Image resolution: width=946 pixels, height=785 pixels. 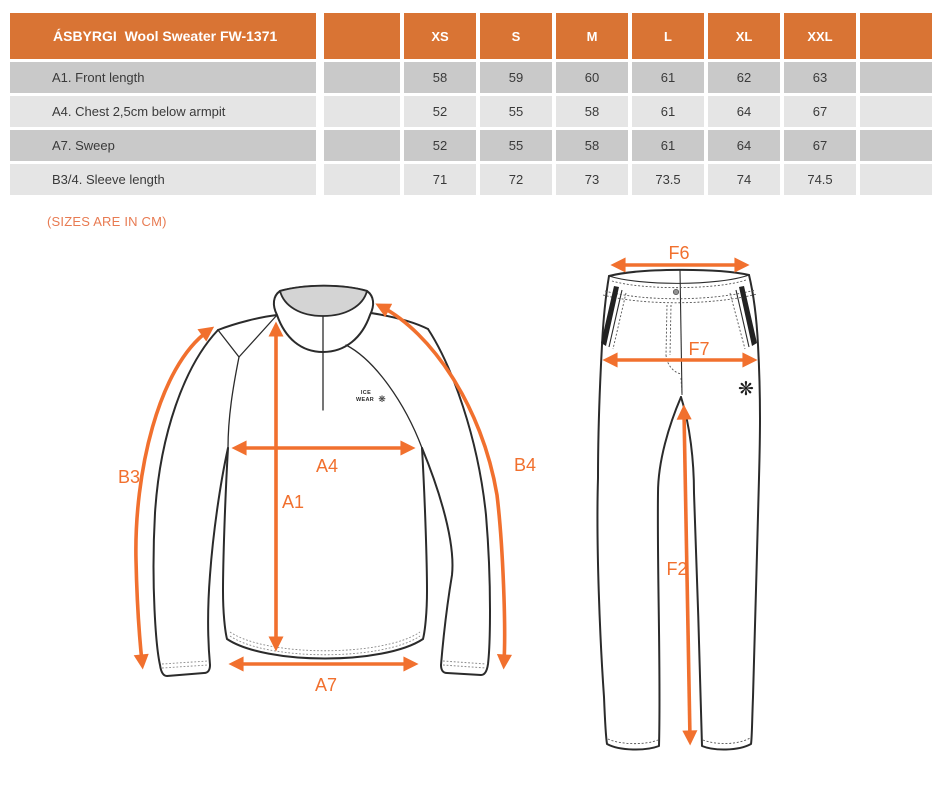 I want to click on label-a7: A7, so click(x=326, y=685).